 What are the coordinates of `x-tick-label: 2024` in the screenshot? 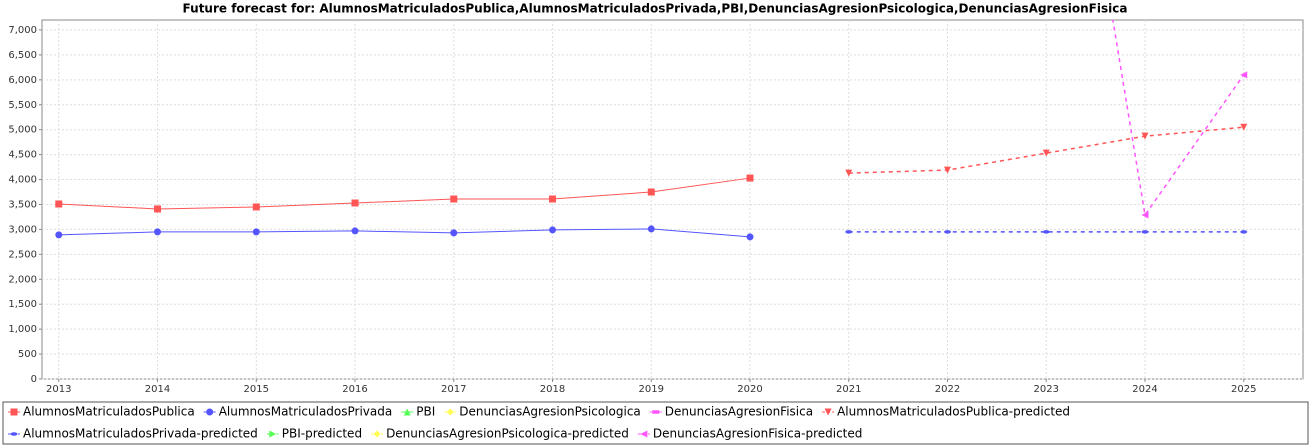 It's located at (1144, 389).